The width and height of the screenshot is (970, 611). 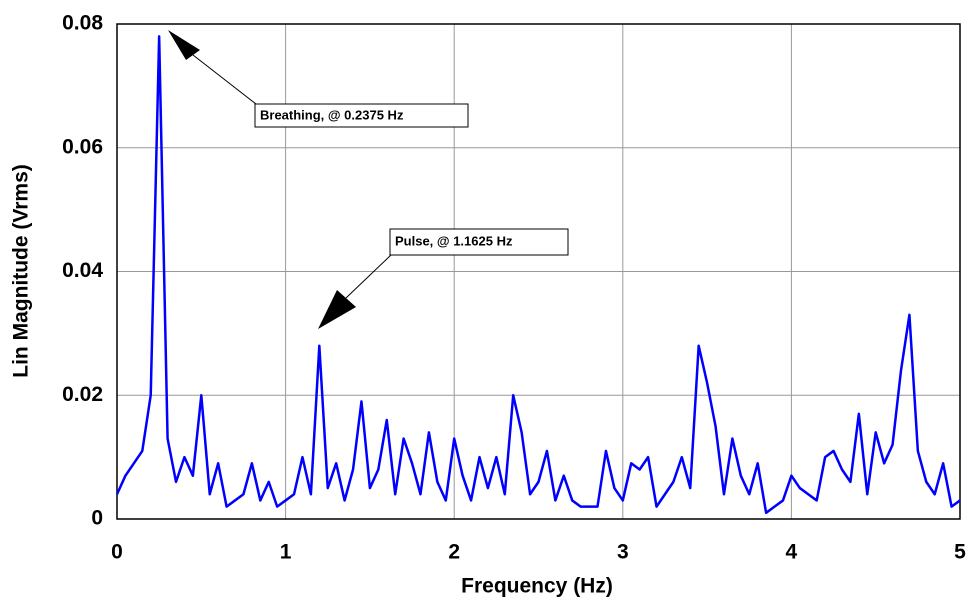 I want to click on x-tick-label: 3, so click(x=623, y=552).